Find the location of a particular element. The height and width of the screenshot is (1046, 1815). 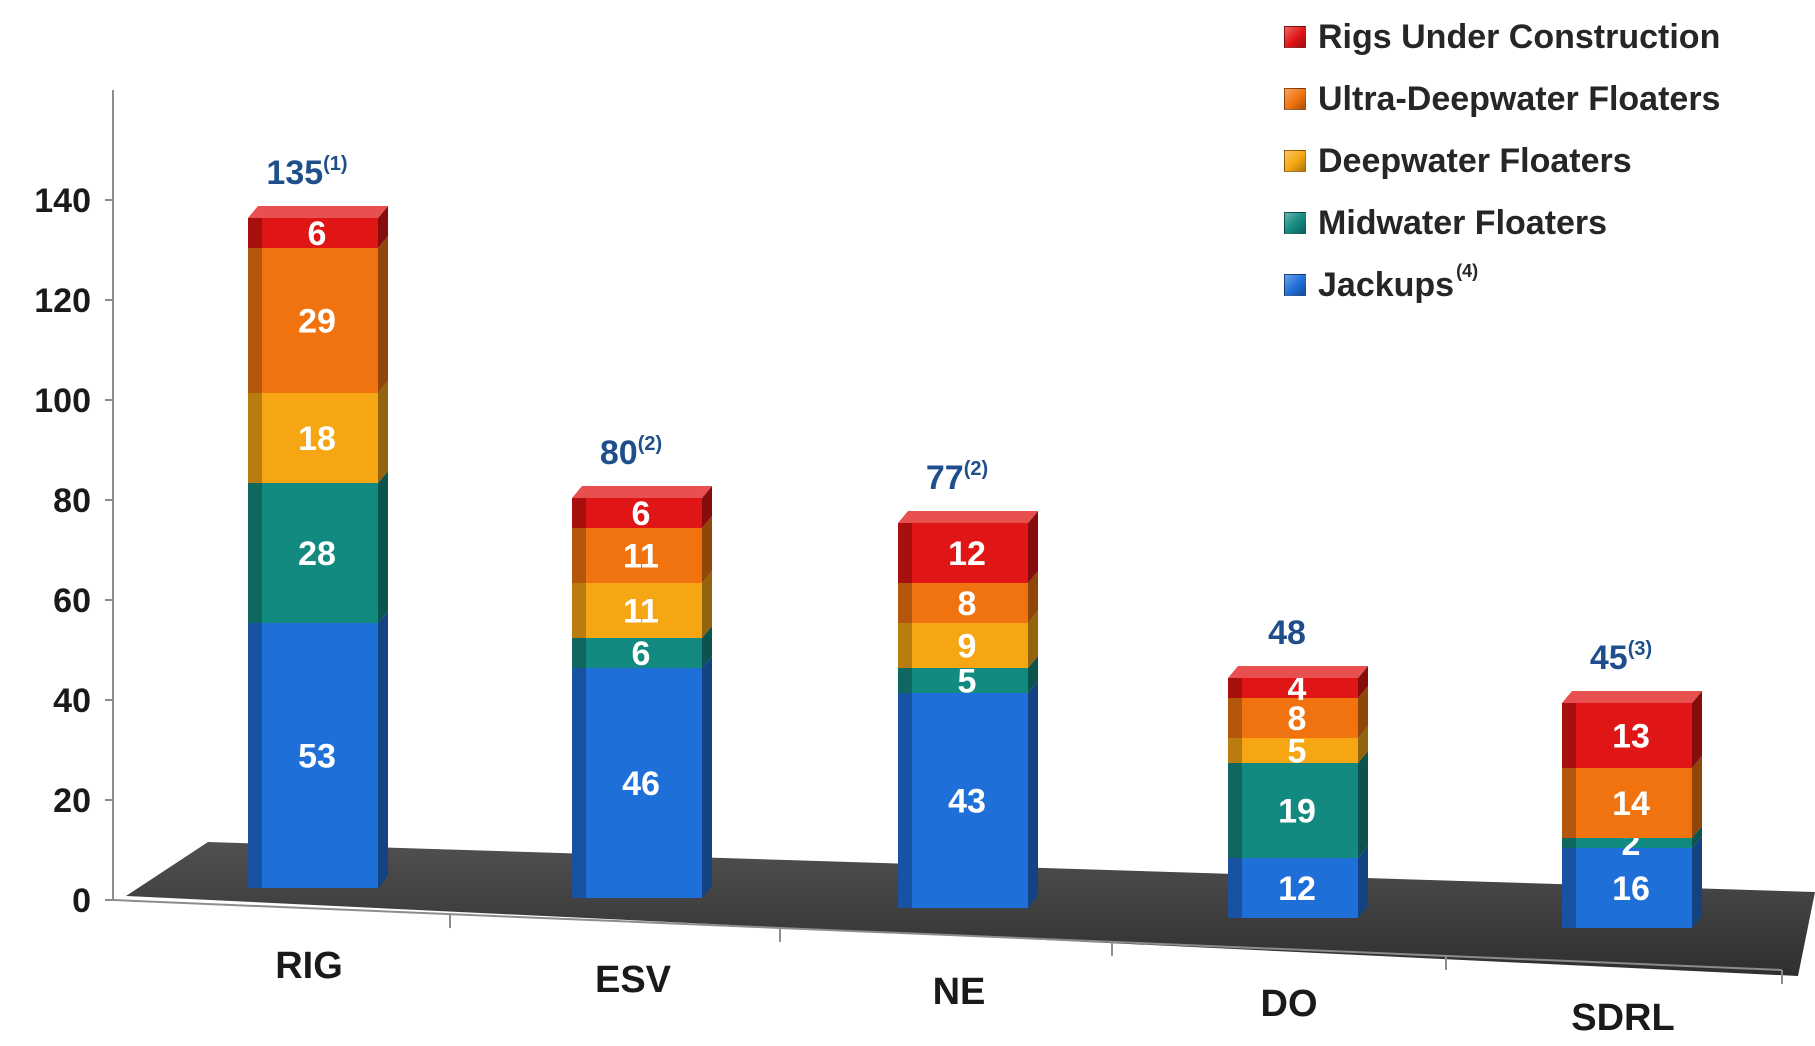

bar-segment: 9 is located at coordinates (968, 639).